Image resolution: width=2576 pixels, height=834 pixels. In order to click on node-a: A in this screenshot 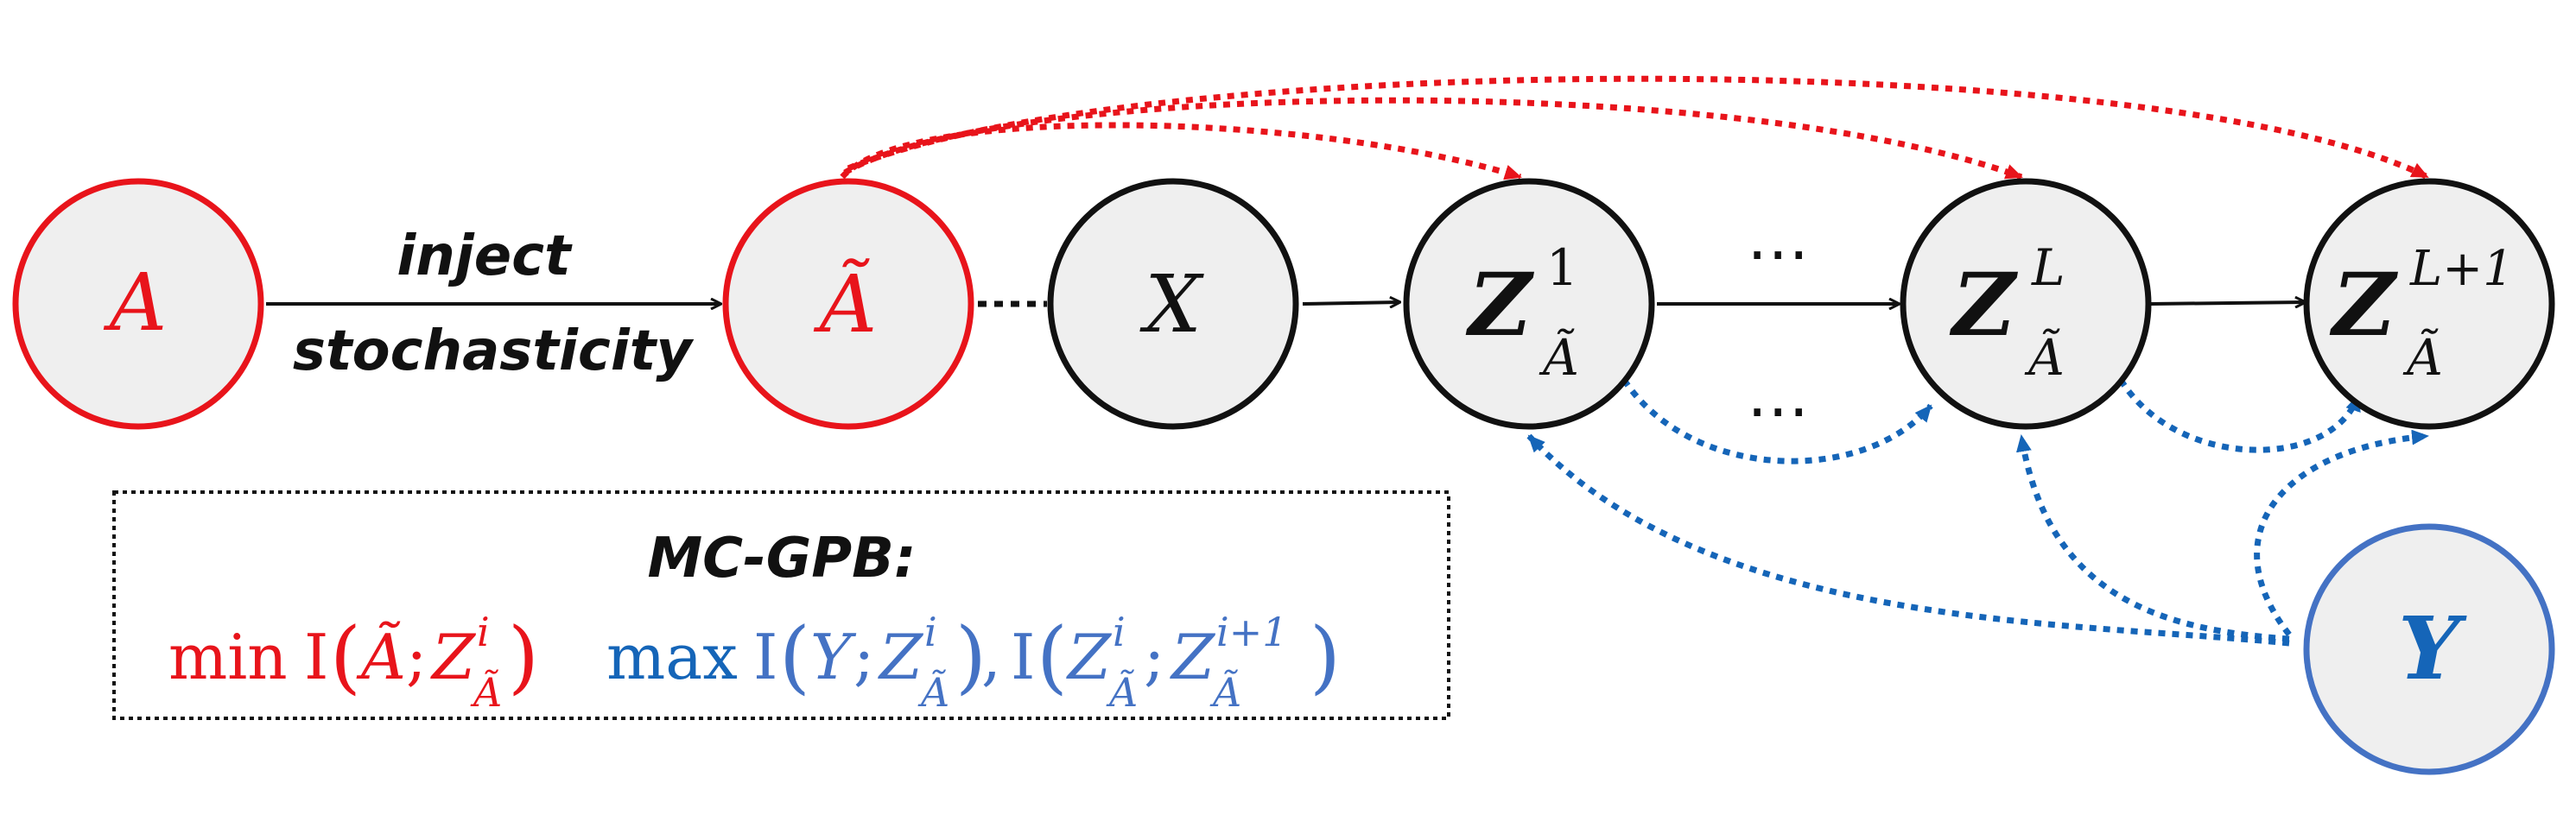, I will do `click(138, 303)`.